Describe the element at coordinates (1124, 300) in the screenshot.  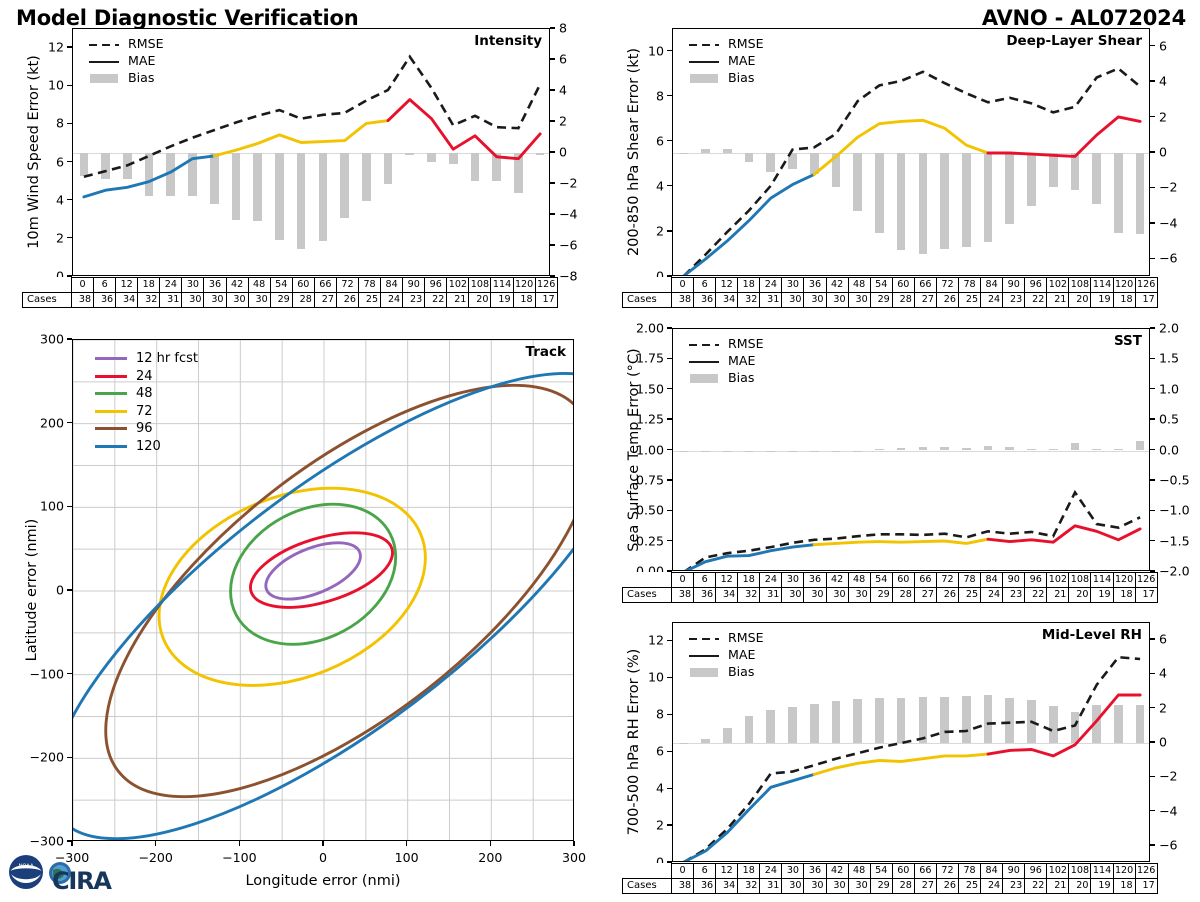
I see `cases-cell: 18` at that location.